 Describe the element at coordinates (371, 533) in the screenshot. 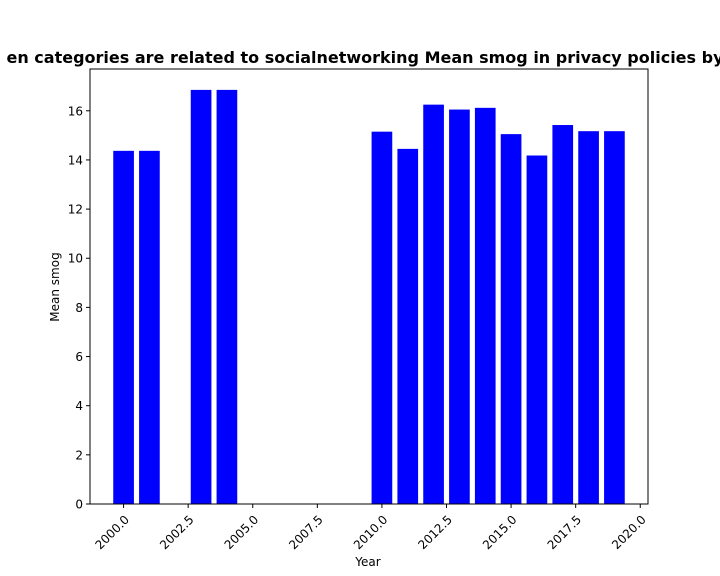

I see `x-tick-label: 2010.0` at that location.